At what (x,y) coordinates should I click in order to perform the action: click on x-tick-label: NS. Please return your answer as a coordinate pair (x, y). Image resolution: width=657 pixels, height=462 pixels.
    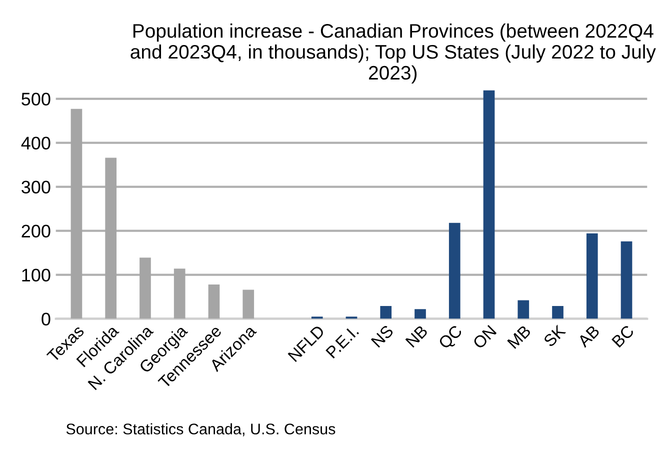
    Looking at the image, I should click on (382, 336).